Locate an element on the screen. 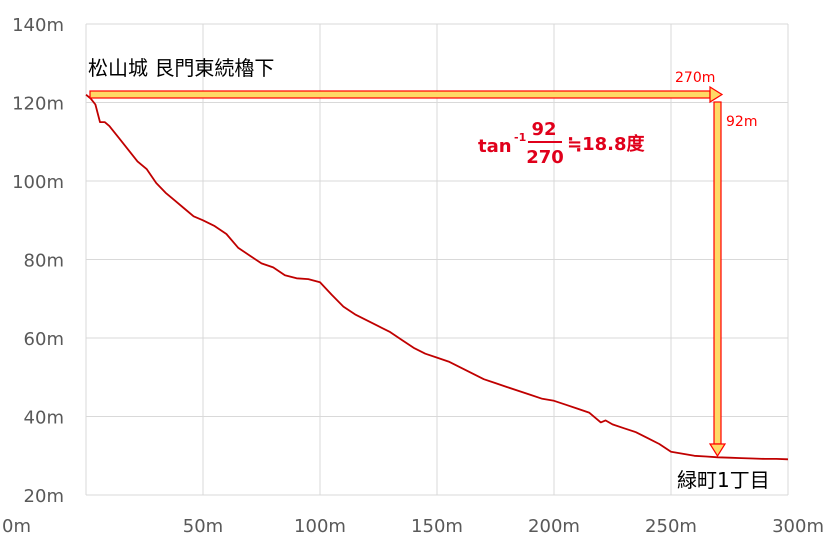  vertical-arrow-head is located at coordinates (717, 450).